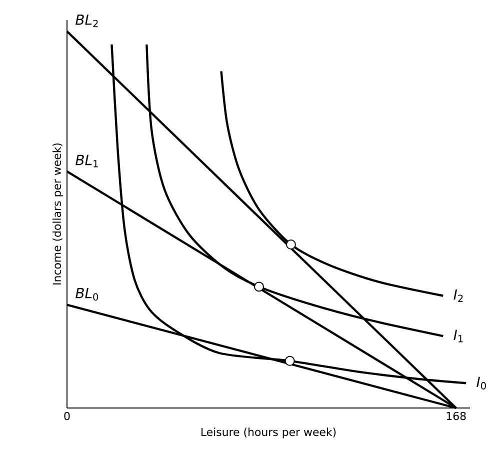 The height and width of the screenshot is (467, 494). I want to click on x-tick-label: 168, so click(456, 416).